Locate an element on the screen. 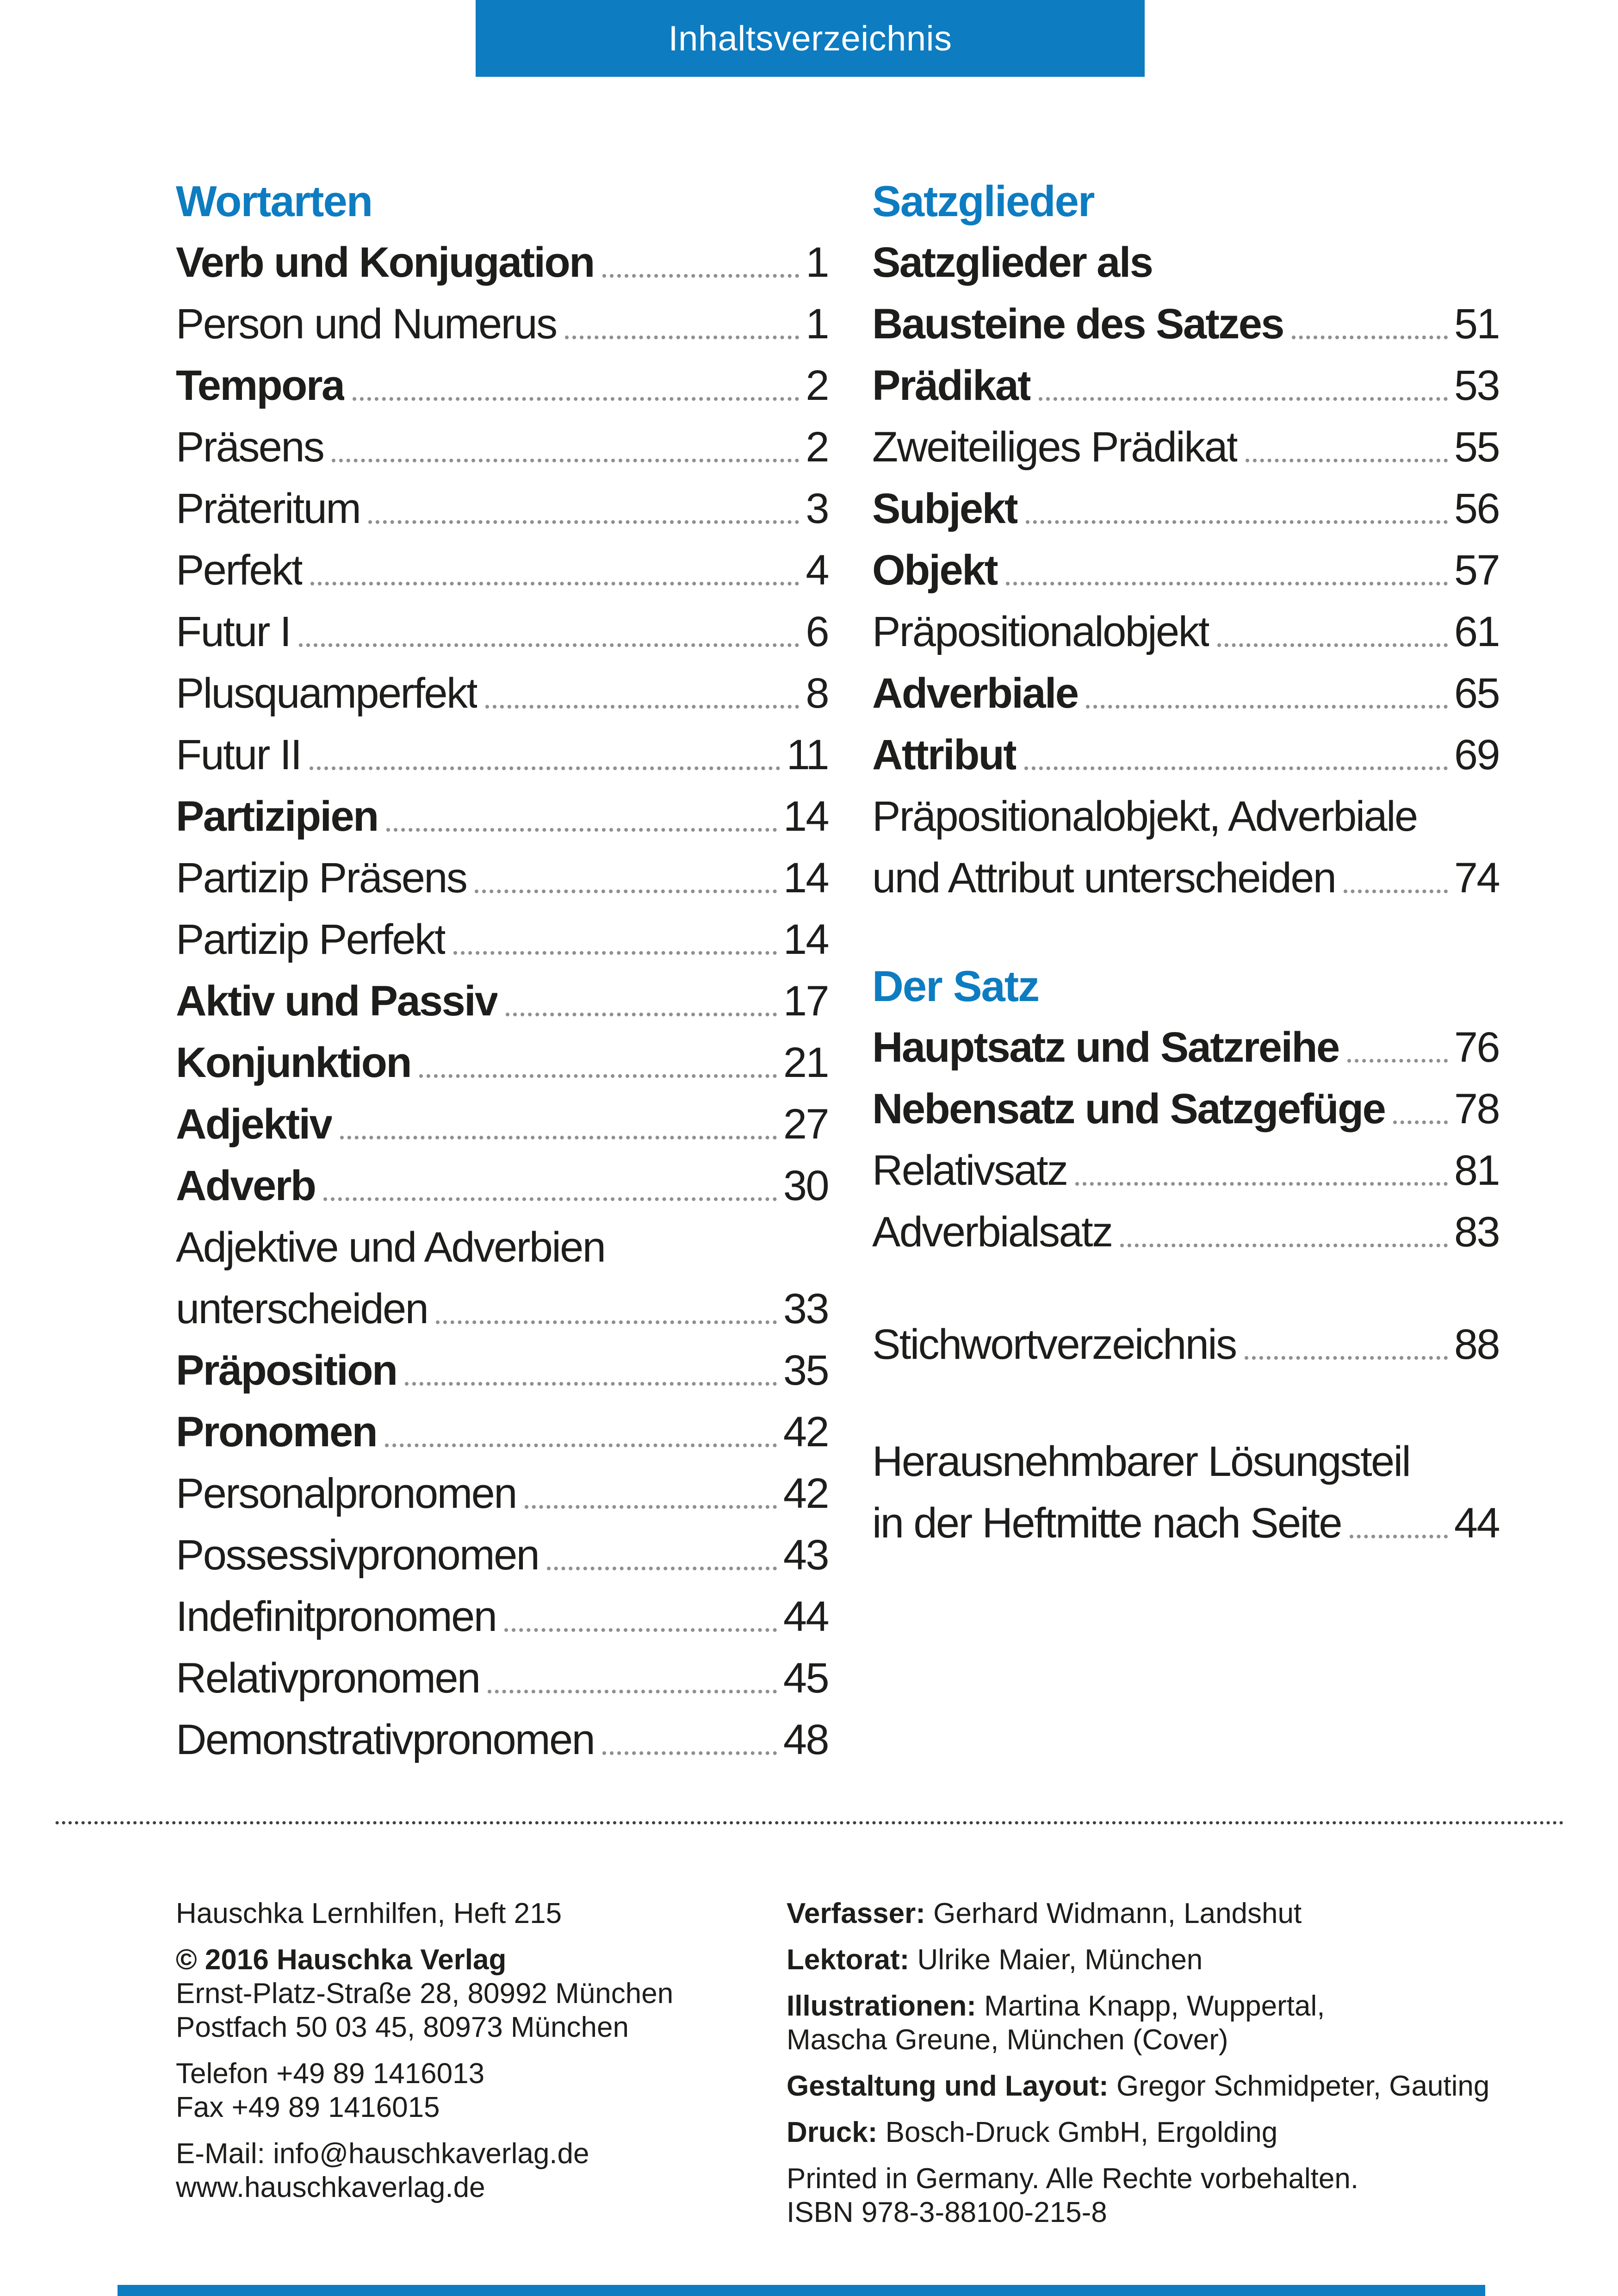  toc-entry: Personalpronomen 42 is located at coordinates (503, 1493).